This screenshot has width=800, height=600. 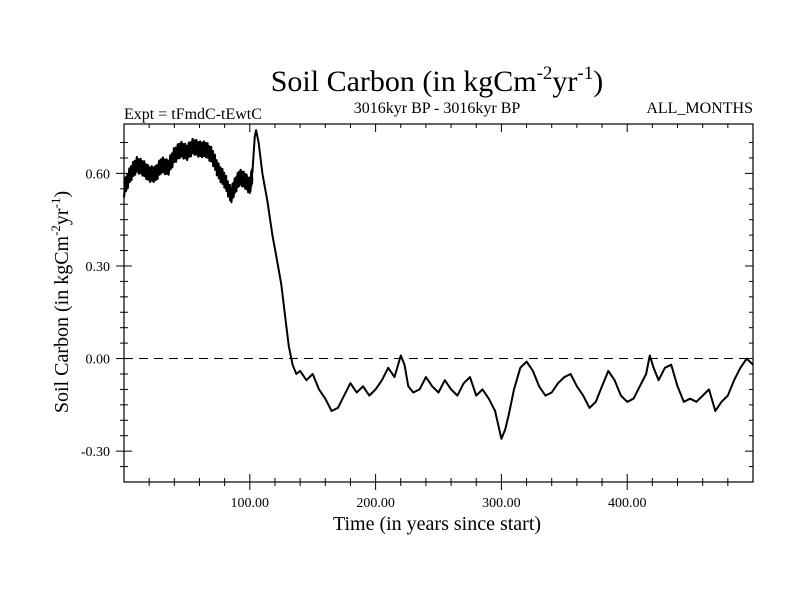 What do you see at coordinates (98, 174) in the screenshot?
I see `y-tick-label: 0.60` at bounding box center [98, 174].